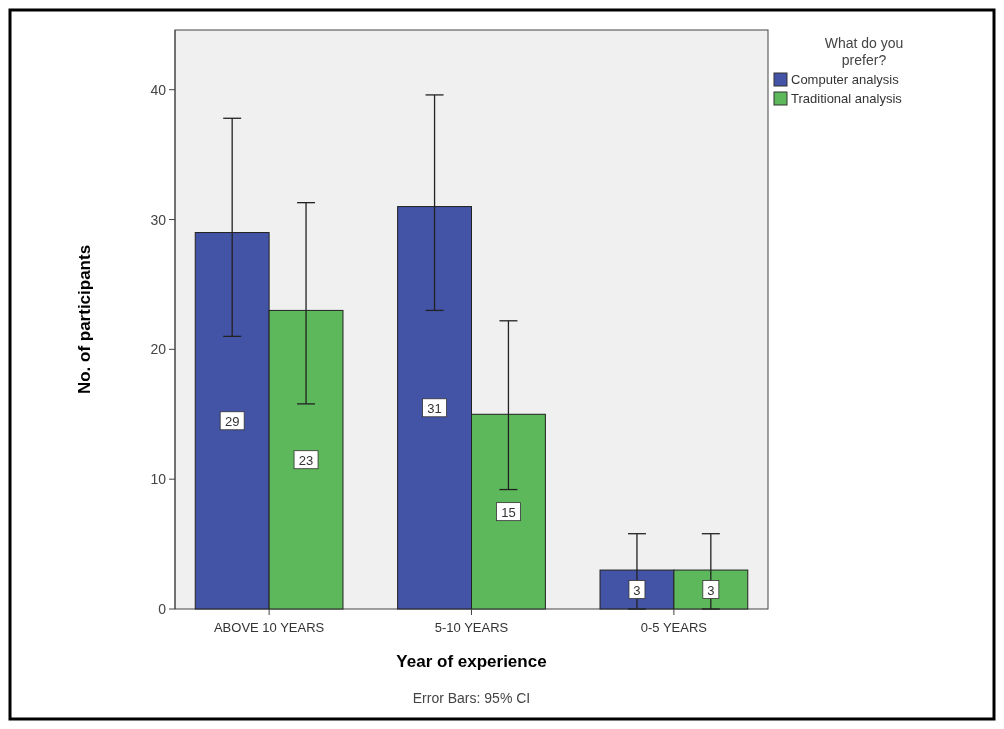  What do you see at coordinates (847, 98) in the screenshot?
I see `legend-label: Traditional analysis` at bounding box center [847, 98].